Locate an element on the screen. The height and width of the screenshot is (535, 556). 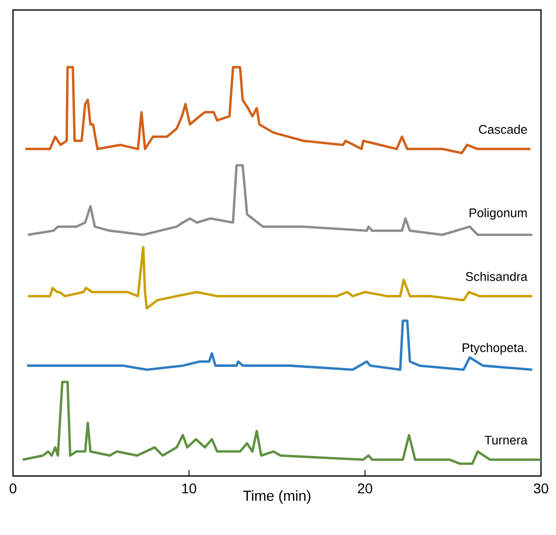
series-label: Schisandra is located at coordinates (497, 276).